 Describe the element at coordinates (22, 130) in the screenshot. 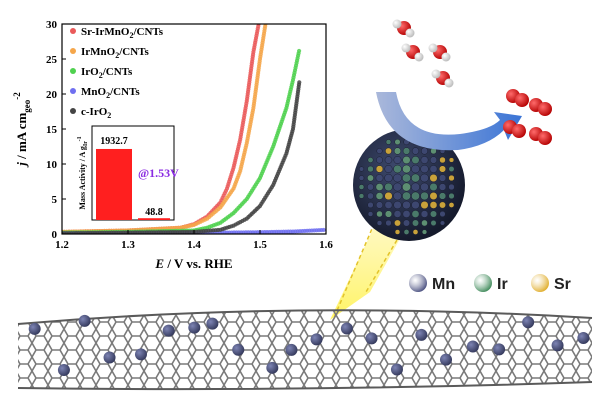

I see `y-axis-label: j / mA cmgeo-2` at that location.